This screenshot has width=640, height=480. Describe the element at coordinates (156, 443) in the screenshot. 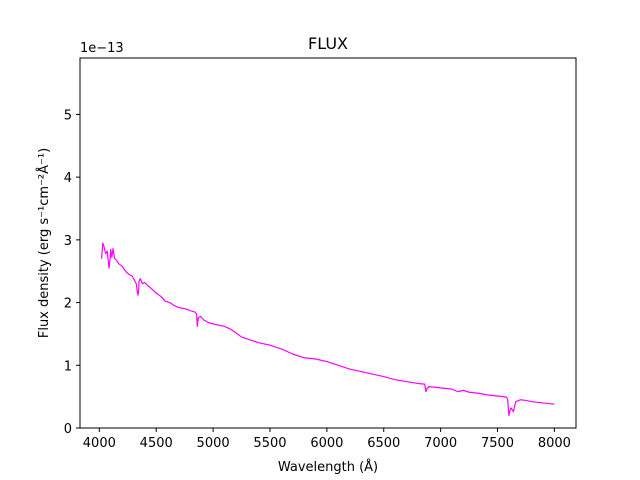

I see `x-tick-label: 4500` at that location.